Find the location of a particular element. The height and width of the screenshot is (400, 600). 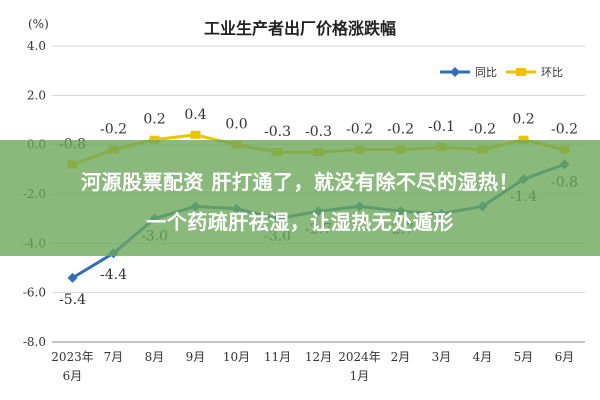

x-tick-label: 3月 is located at coordinates (442, 357).